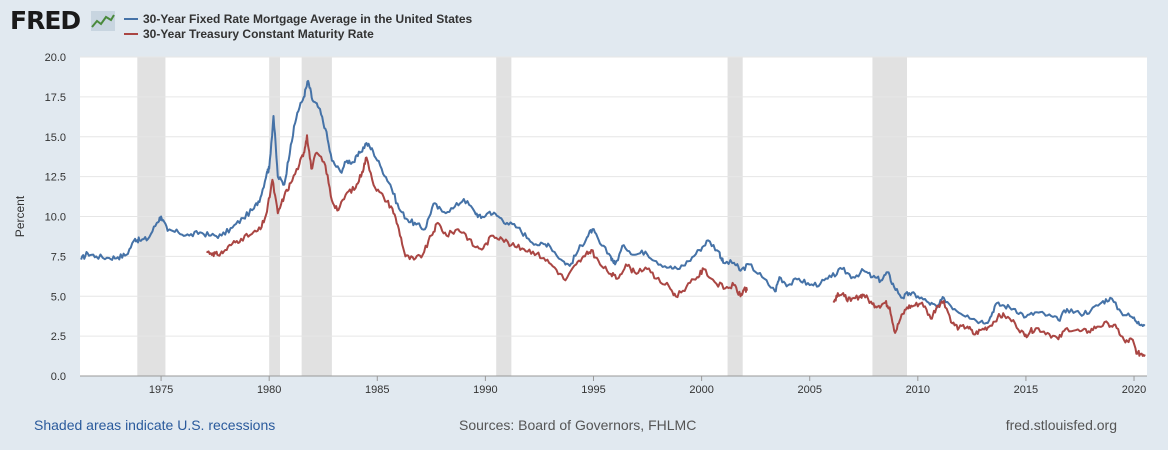 This screenshot has width=1168, height=450. I want to click on legend-label-treasury: 30-Year Treasury Constant Maturity Rate, so click(258, 33).